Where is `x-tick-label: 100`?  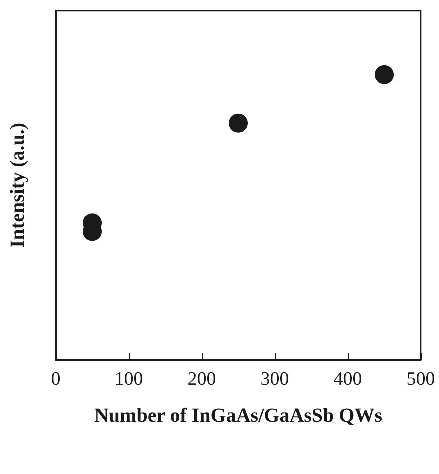 x-tick-label: 100 is located at coordinates (129, 379).